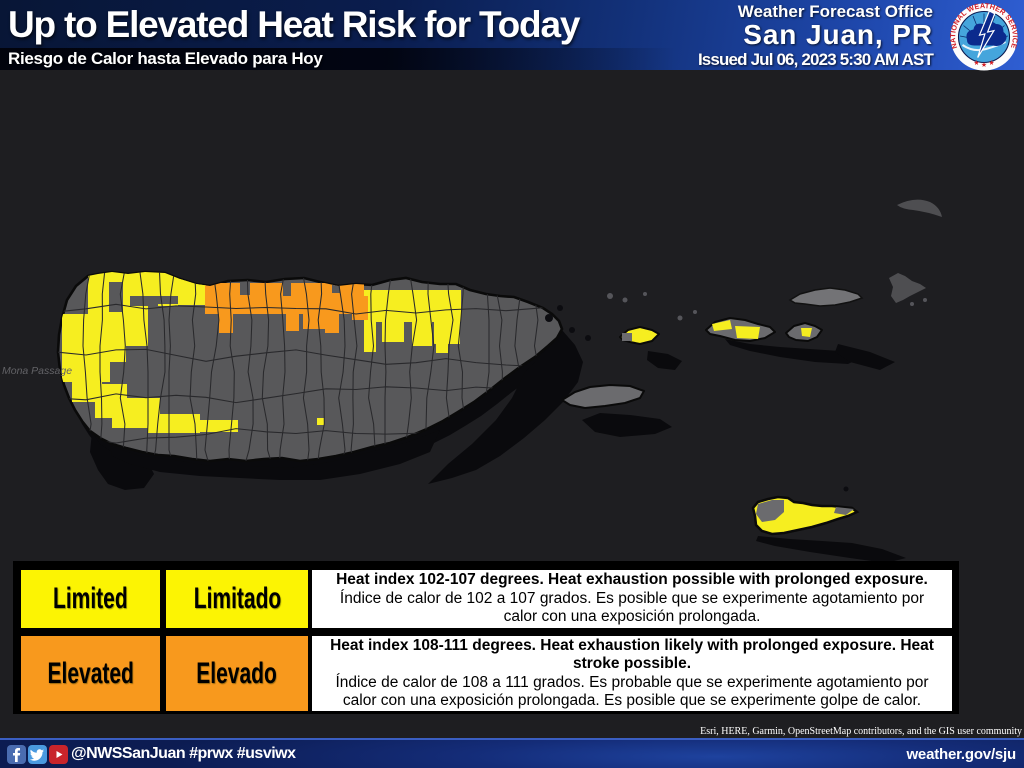  Describe the element at coordinates (37, 371) in the screenshot. I see `svg-text: Mona Passage` at that location.